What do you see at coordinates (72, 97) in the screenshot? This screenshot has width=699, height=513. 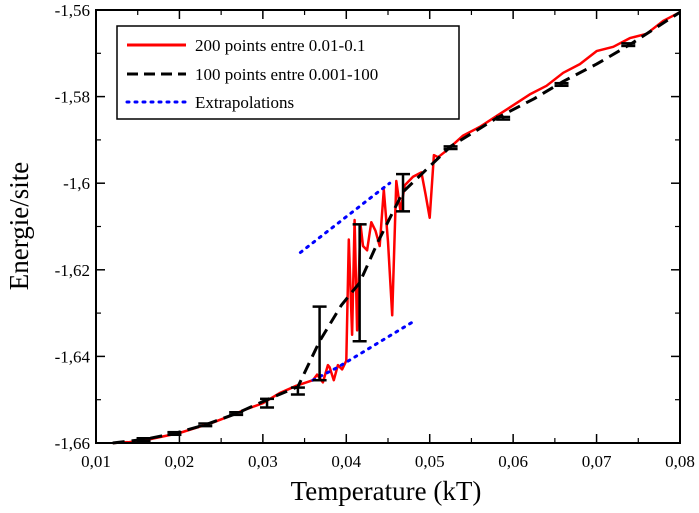 I see `y-tick-label: -1,58` at bounding box center [72, 97].